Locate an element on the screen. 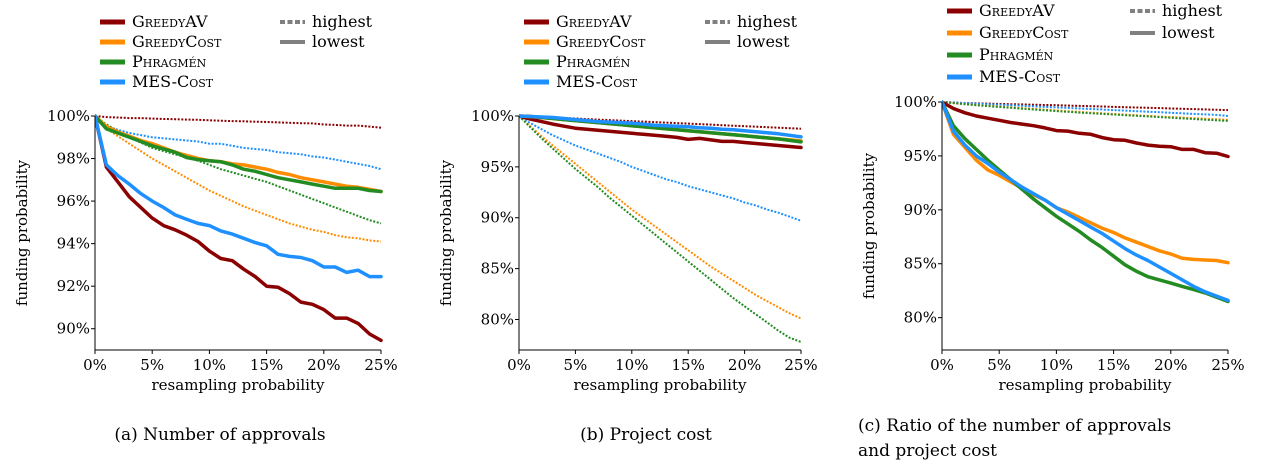 The width and height of the screenshot is (1267, 467). series-line-greedycost-highest is located at coordinates (660, 217).